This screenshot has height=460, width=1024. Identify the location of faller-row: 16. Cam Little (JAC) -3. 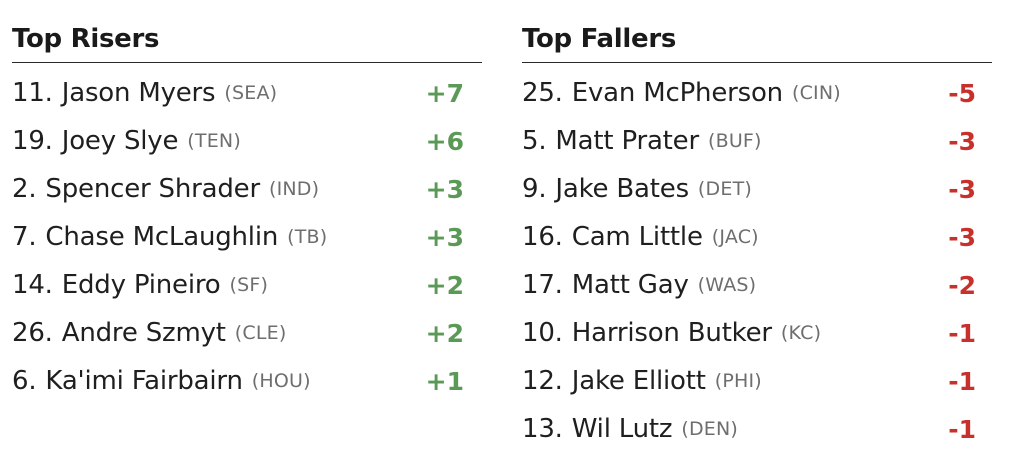
(757, 237).